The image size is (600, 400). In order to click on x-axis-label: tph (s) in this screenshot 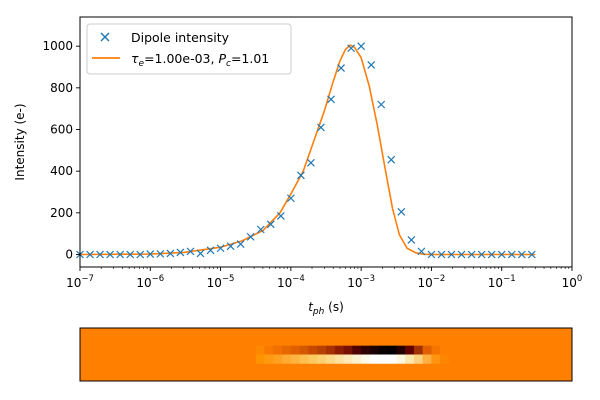, I will do `click(326, 308)`.